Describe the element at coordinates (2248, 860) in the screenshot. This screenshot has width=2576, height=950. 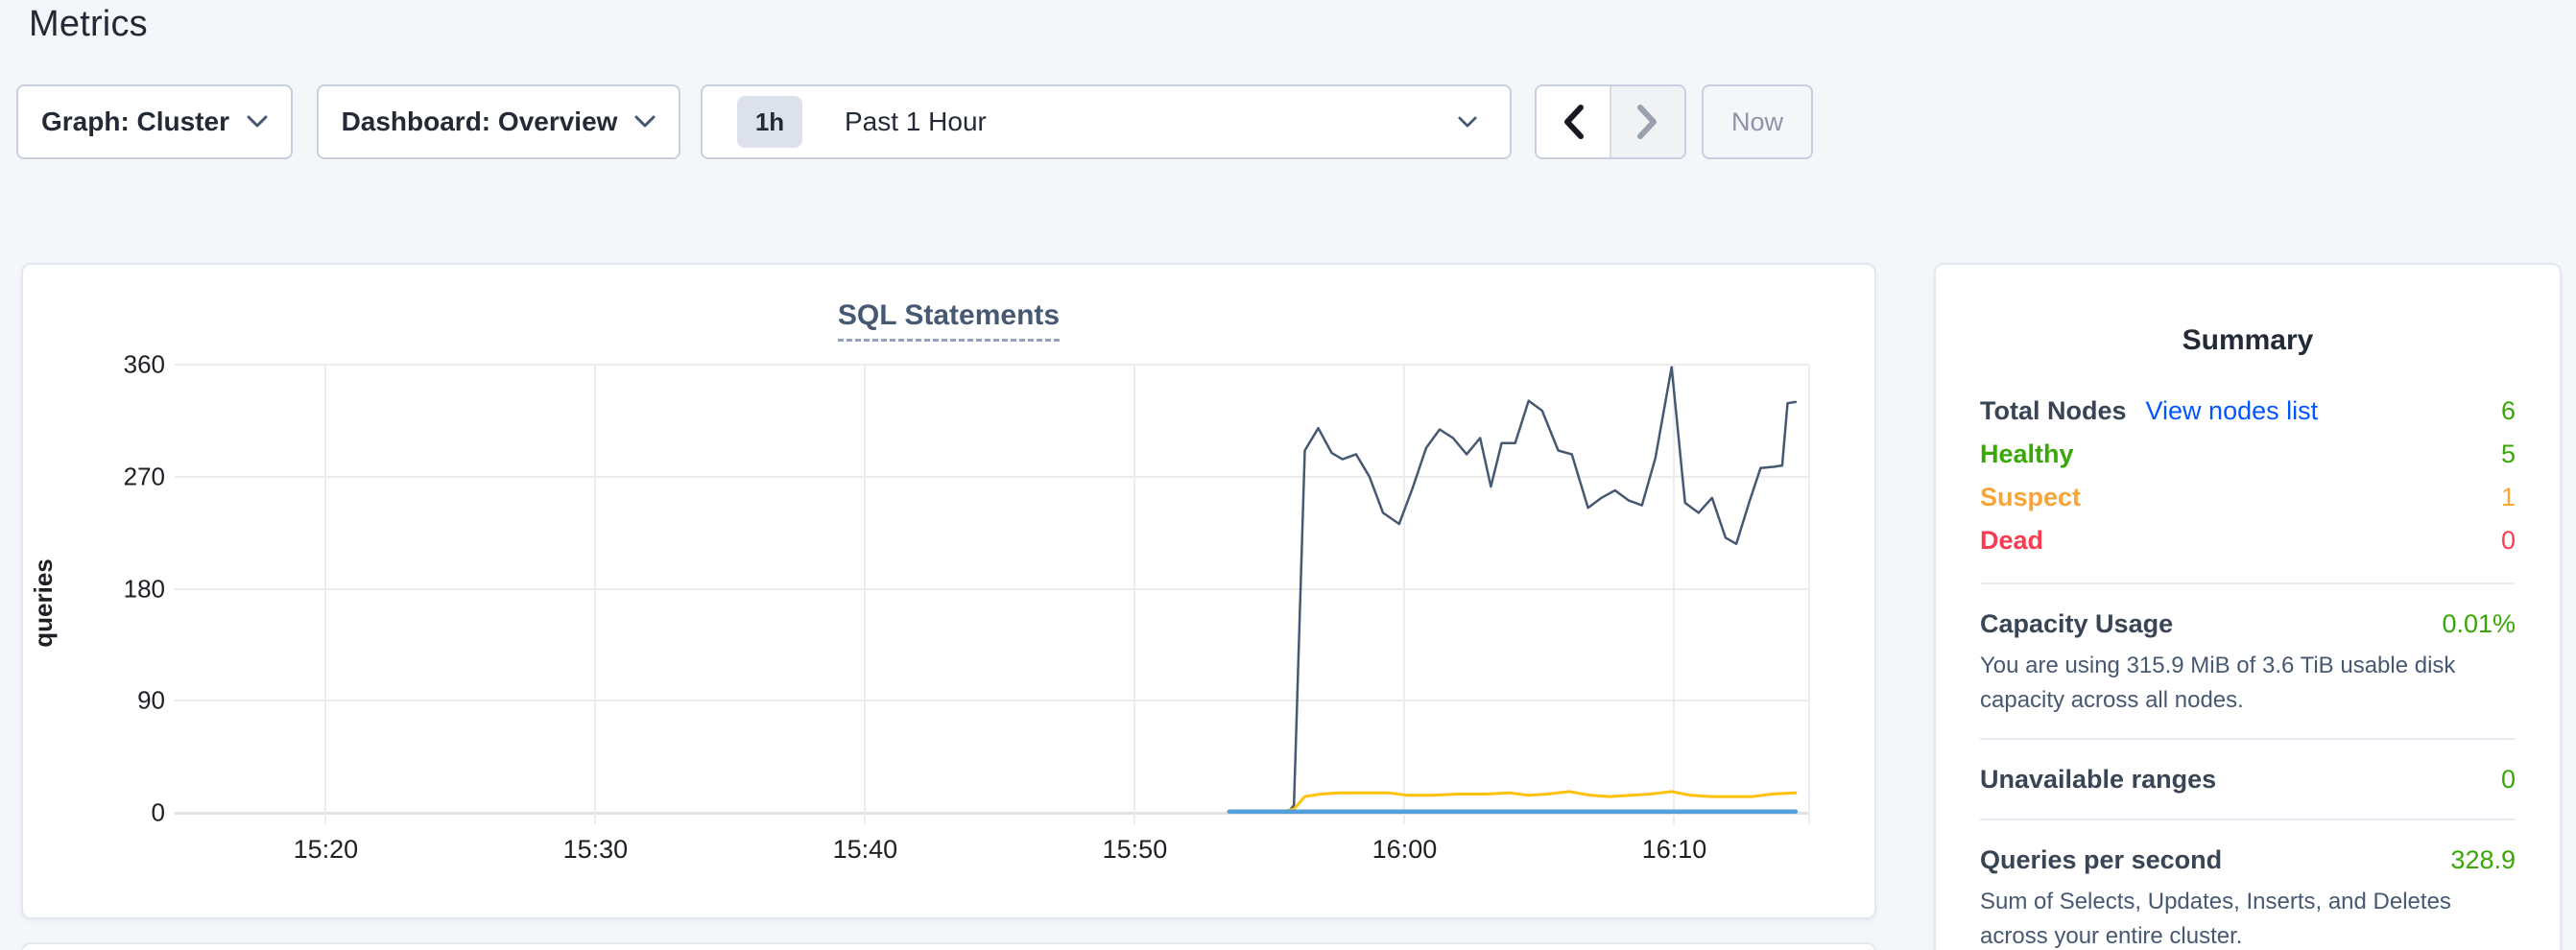
I see `summary-section-row: Queries per second 328.9` at that location.